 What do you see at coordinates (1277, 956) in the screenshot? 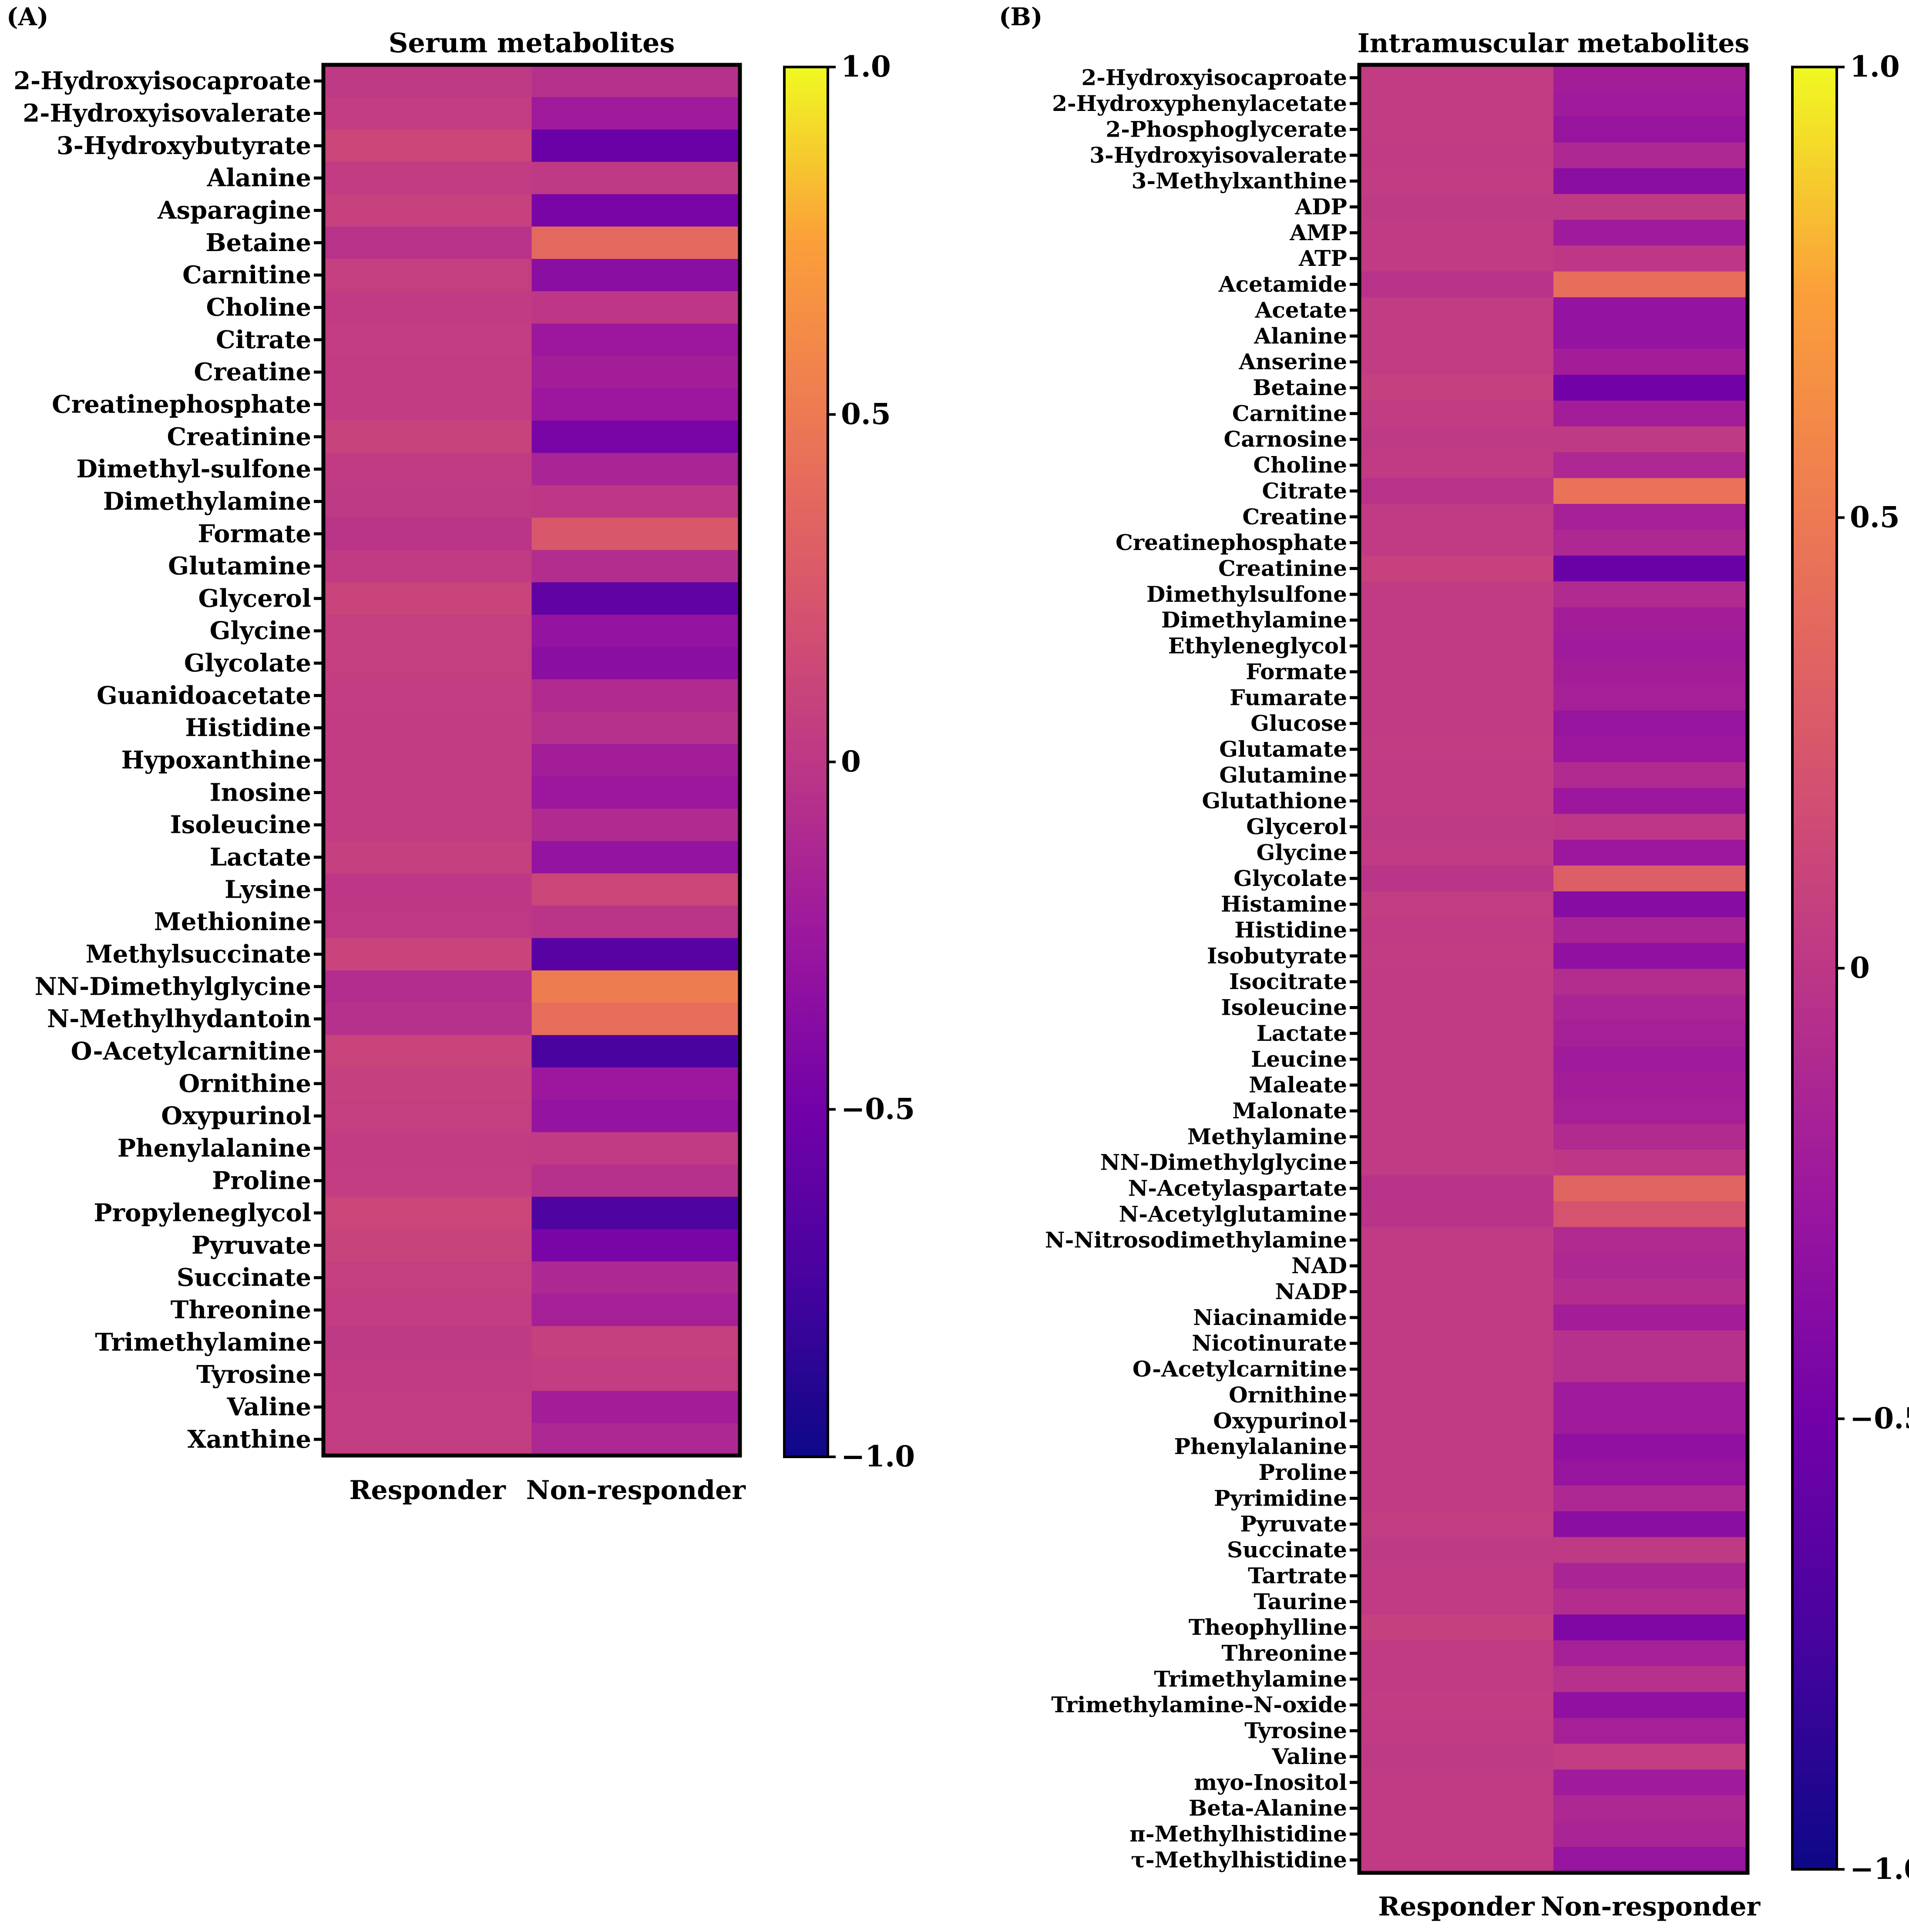
I see `row-label: Isobutyrate` at bounding box center [1277, 956].